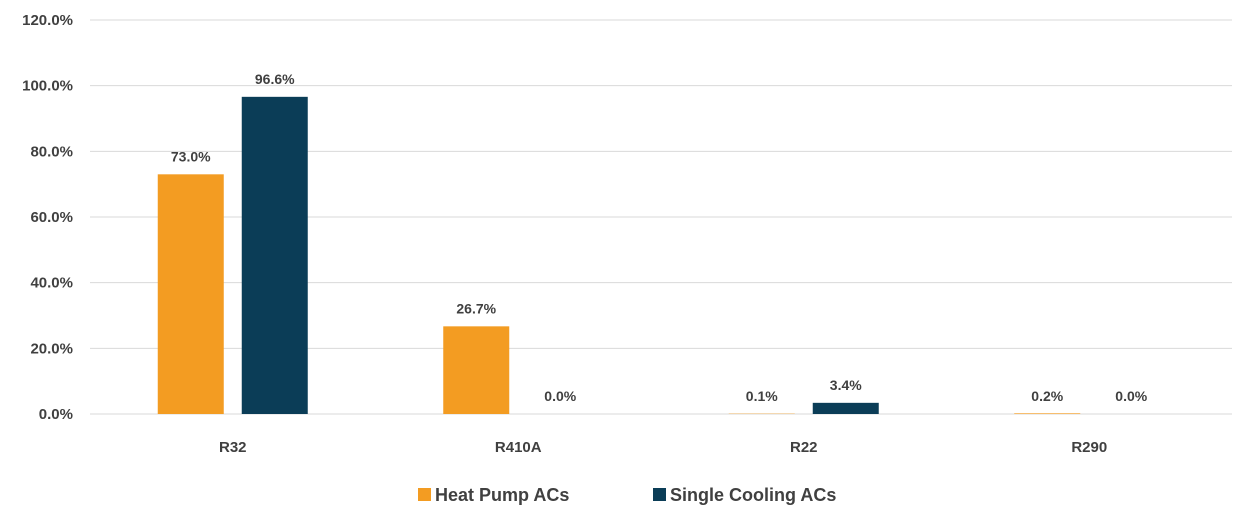 This screenshot has width=1259, height=519. What do you see at coordinates (51, 151) in the screenshot?
I see `y-tick-label: 80.0%` at bounding box center [51, 151].